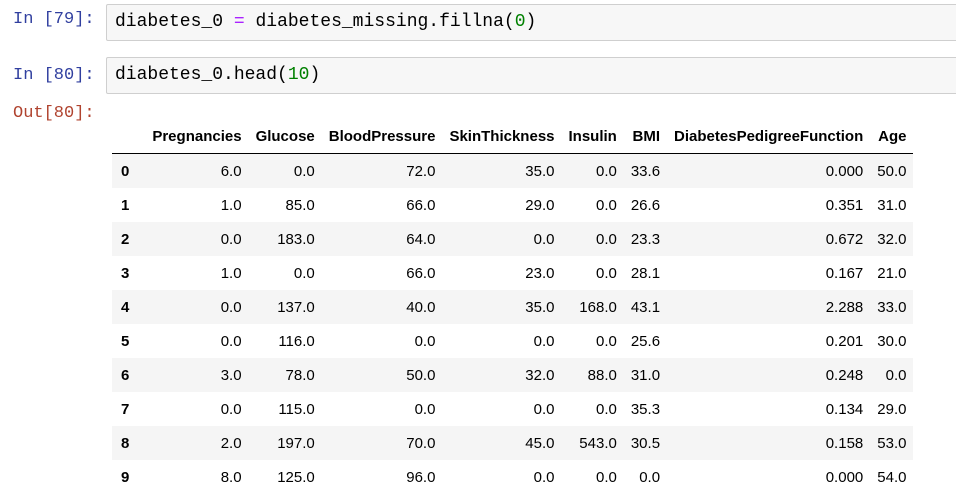 The height and width of the screenshot is (498, 956). What do you see at coordinates (645, 409) in the screenshot?
I see `cell-bmi: 35.3` at bounding box center [645, 409].